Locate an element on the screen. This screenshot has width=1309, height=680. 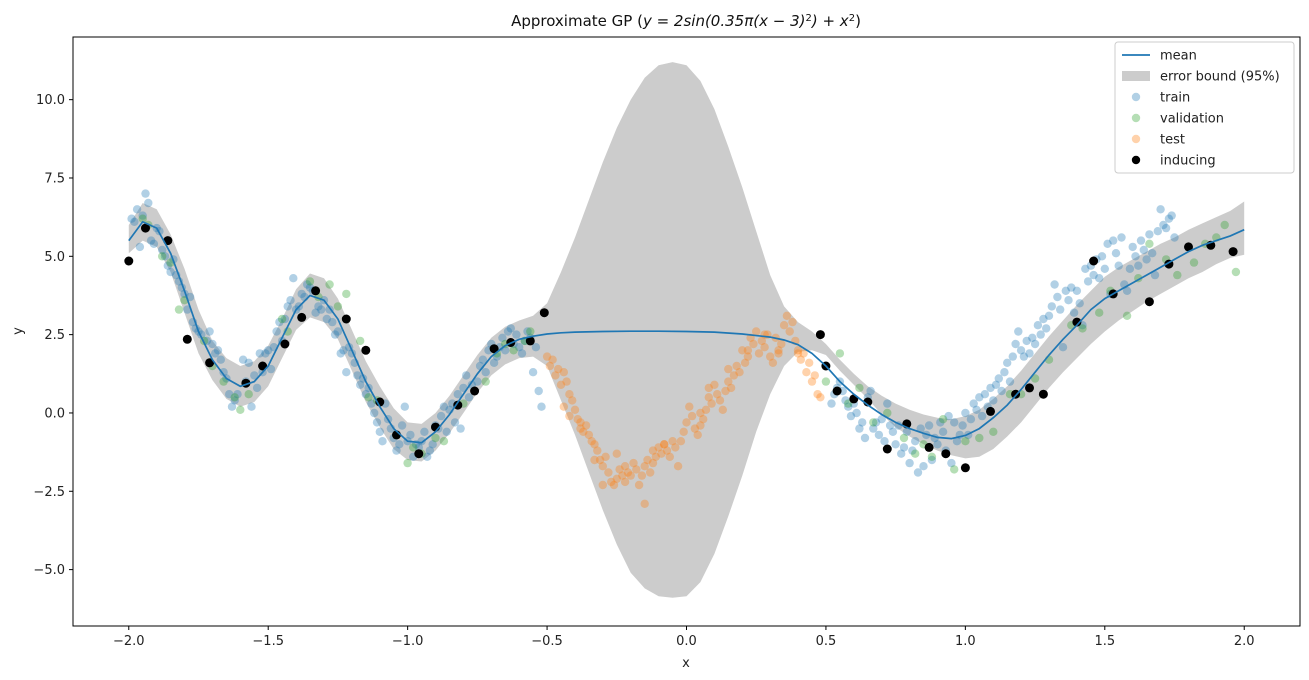
y-tick-label: 5.0 is located at coordinates (54, 257).